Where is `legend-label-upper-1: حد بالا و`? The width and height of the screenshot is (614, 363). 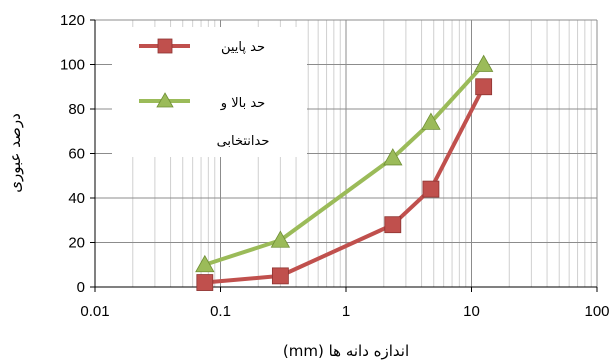
legend-label-upper-1: حد بالا و is located at coordinates (242, 103).